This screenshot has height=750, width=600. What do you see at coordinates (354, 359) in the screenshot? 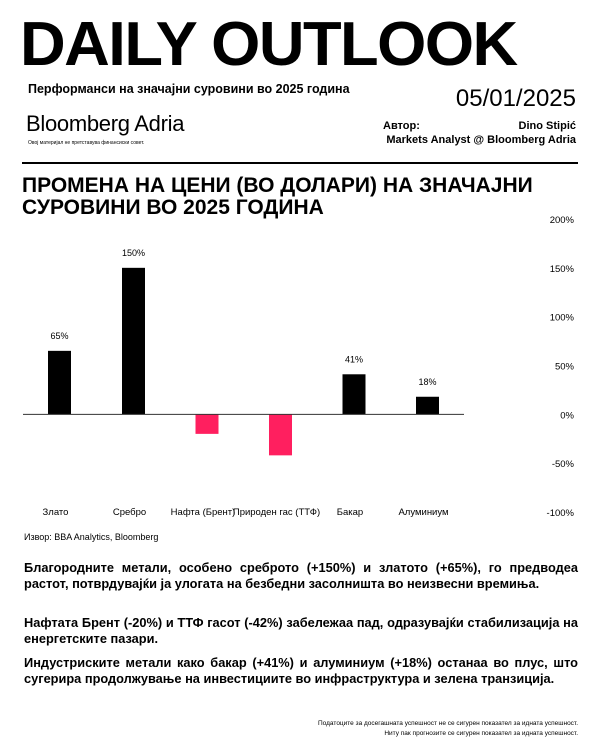
I see `data-label: 41%` at bounding box center [354, 359].